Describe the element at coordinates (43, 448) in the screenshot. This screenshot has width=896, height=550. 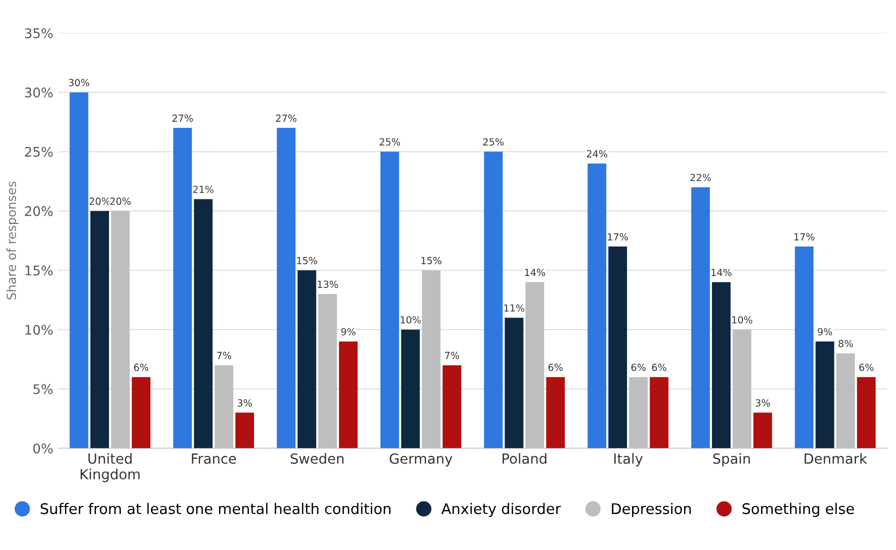
I see `y-tick-label: 0%` at that location.